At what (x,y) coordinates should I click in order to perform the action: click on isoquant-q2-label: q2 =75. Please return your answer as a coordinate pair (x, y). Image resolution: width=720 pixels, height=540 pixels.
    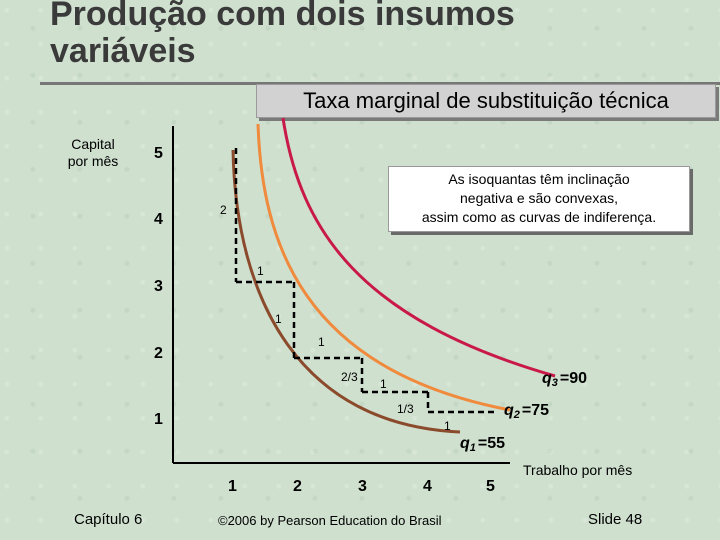
    Looking at the image, I should click on (526, 411).